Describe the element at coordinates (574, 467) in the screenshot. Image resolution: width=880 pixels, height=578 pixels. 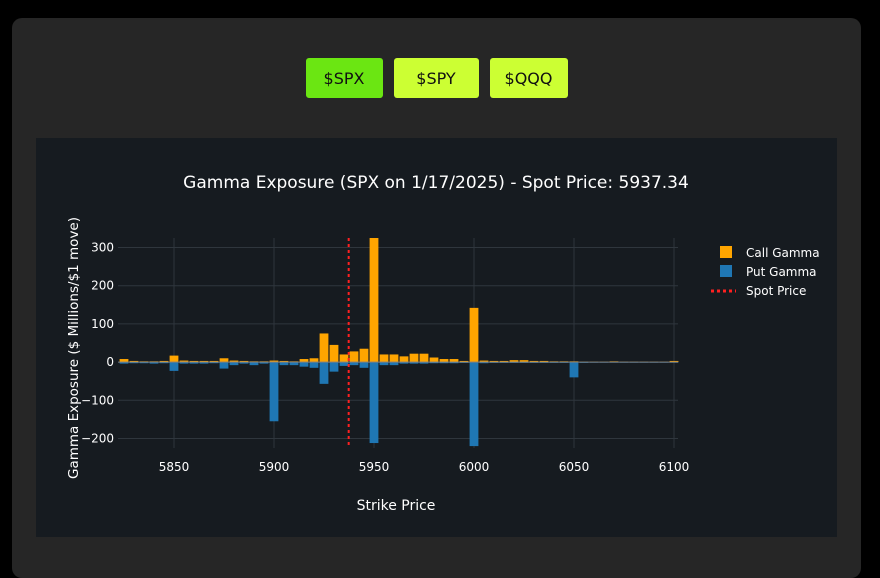
I see `x-tick-label: 6050` at that location.